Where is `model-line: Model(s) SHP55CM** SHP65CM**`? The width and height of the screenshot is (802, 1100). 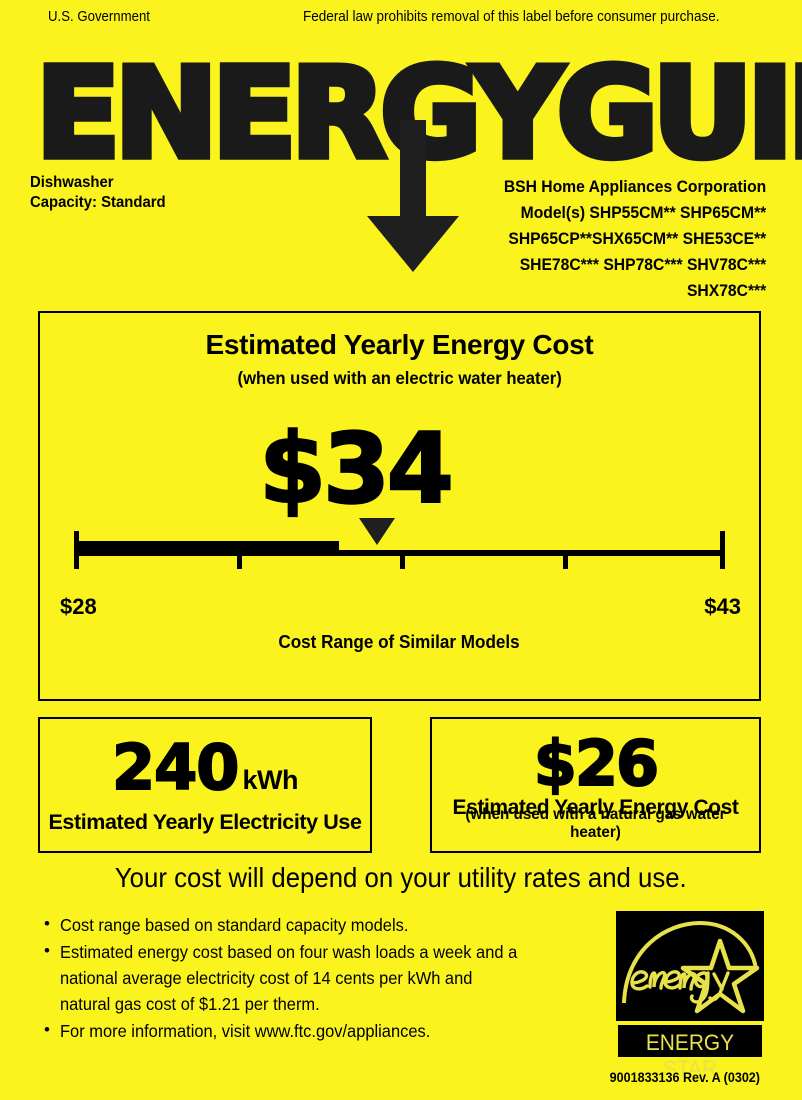
model-line: Model(s) SHP55CM** SHP65CM** is located at coordinates (643, 213).